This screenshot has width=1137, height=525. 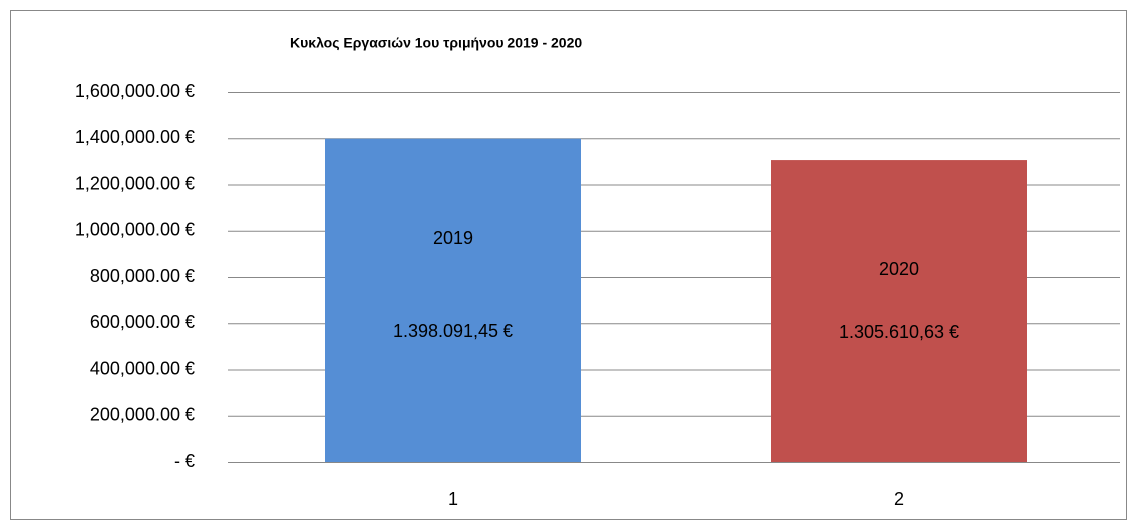 What do you see at coordinates (142, 322) in the screenshot?
I see `y-tick-label: 600,000.00 €` at bounding box center [142, 322].